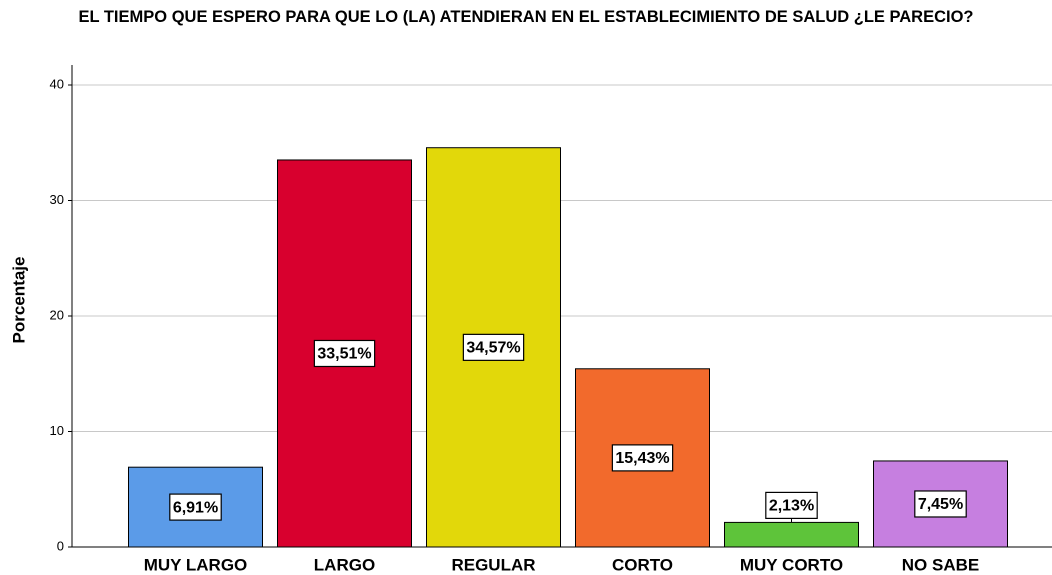 Image resolution: width=1052 pixels, height=575 pixels. What do you see at coordinates (60, 545) in the screenshot?
I see `y-tick-label: 0` at bounding box center [60, 545].